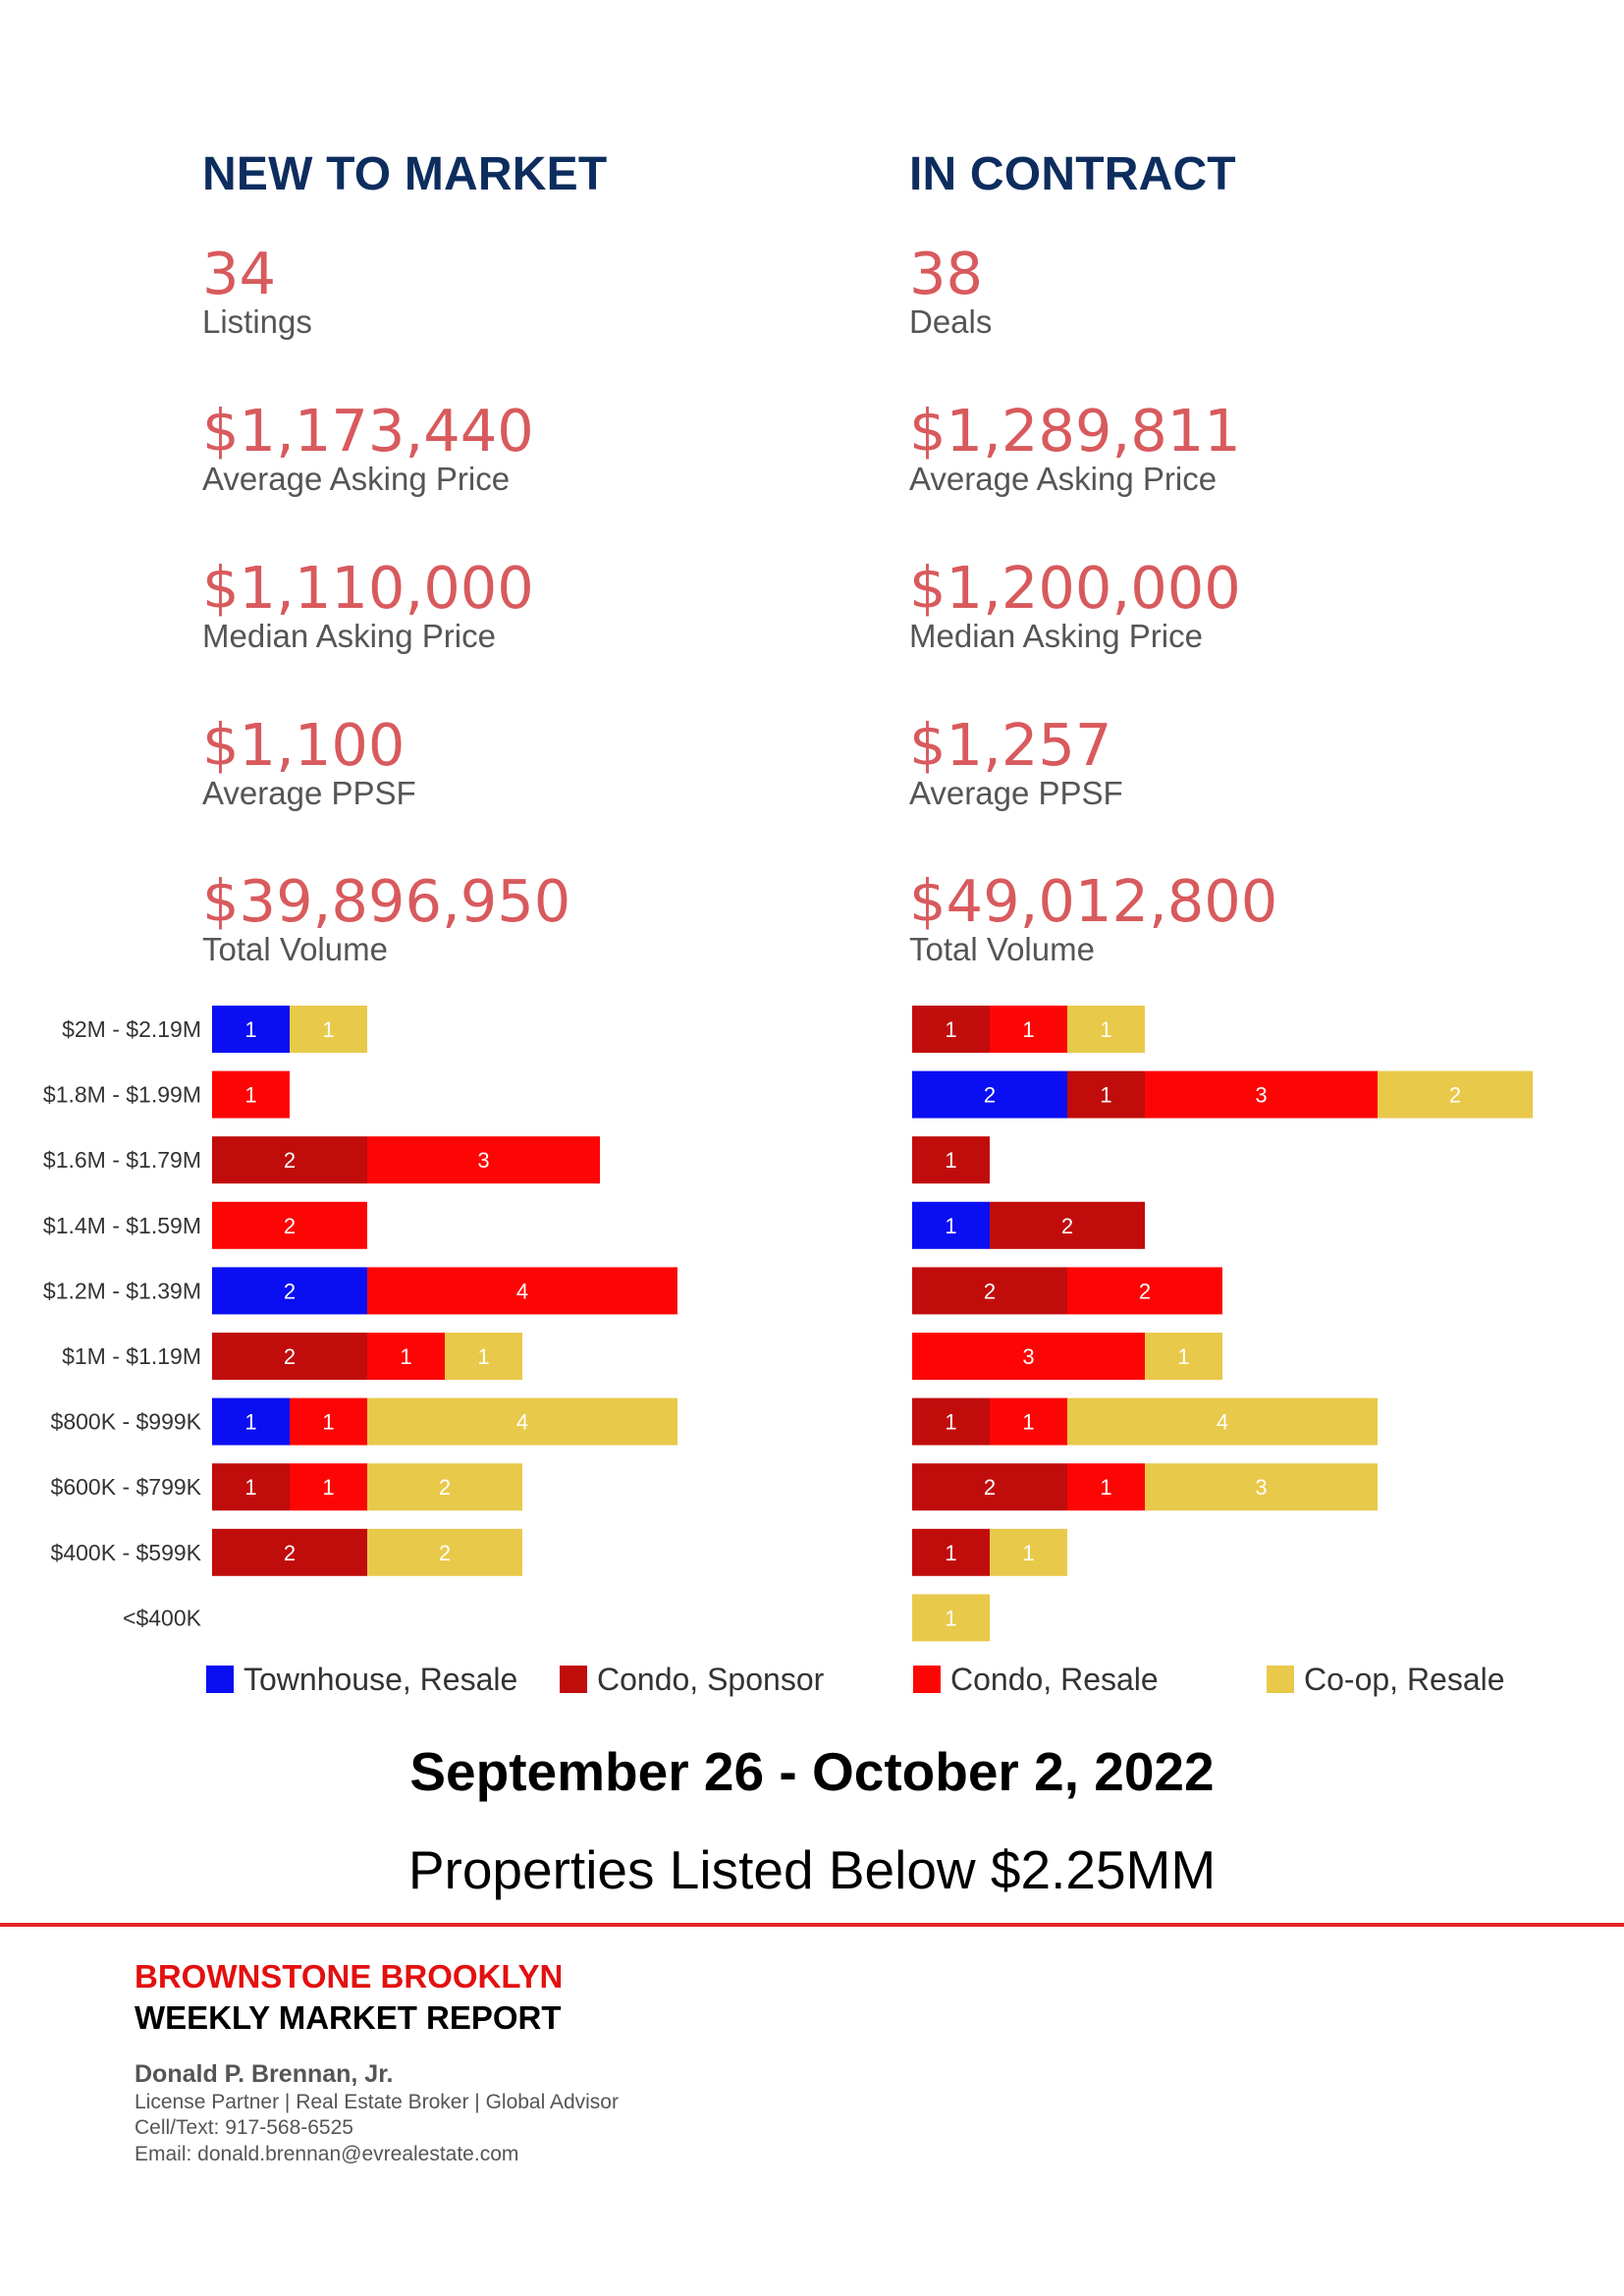  What do you see at coordinates (1002, 949) in the screenshot?
I see `stat-label: Total Volume` at bounding box center [1002, 949].